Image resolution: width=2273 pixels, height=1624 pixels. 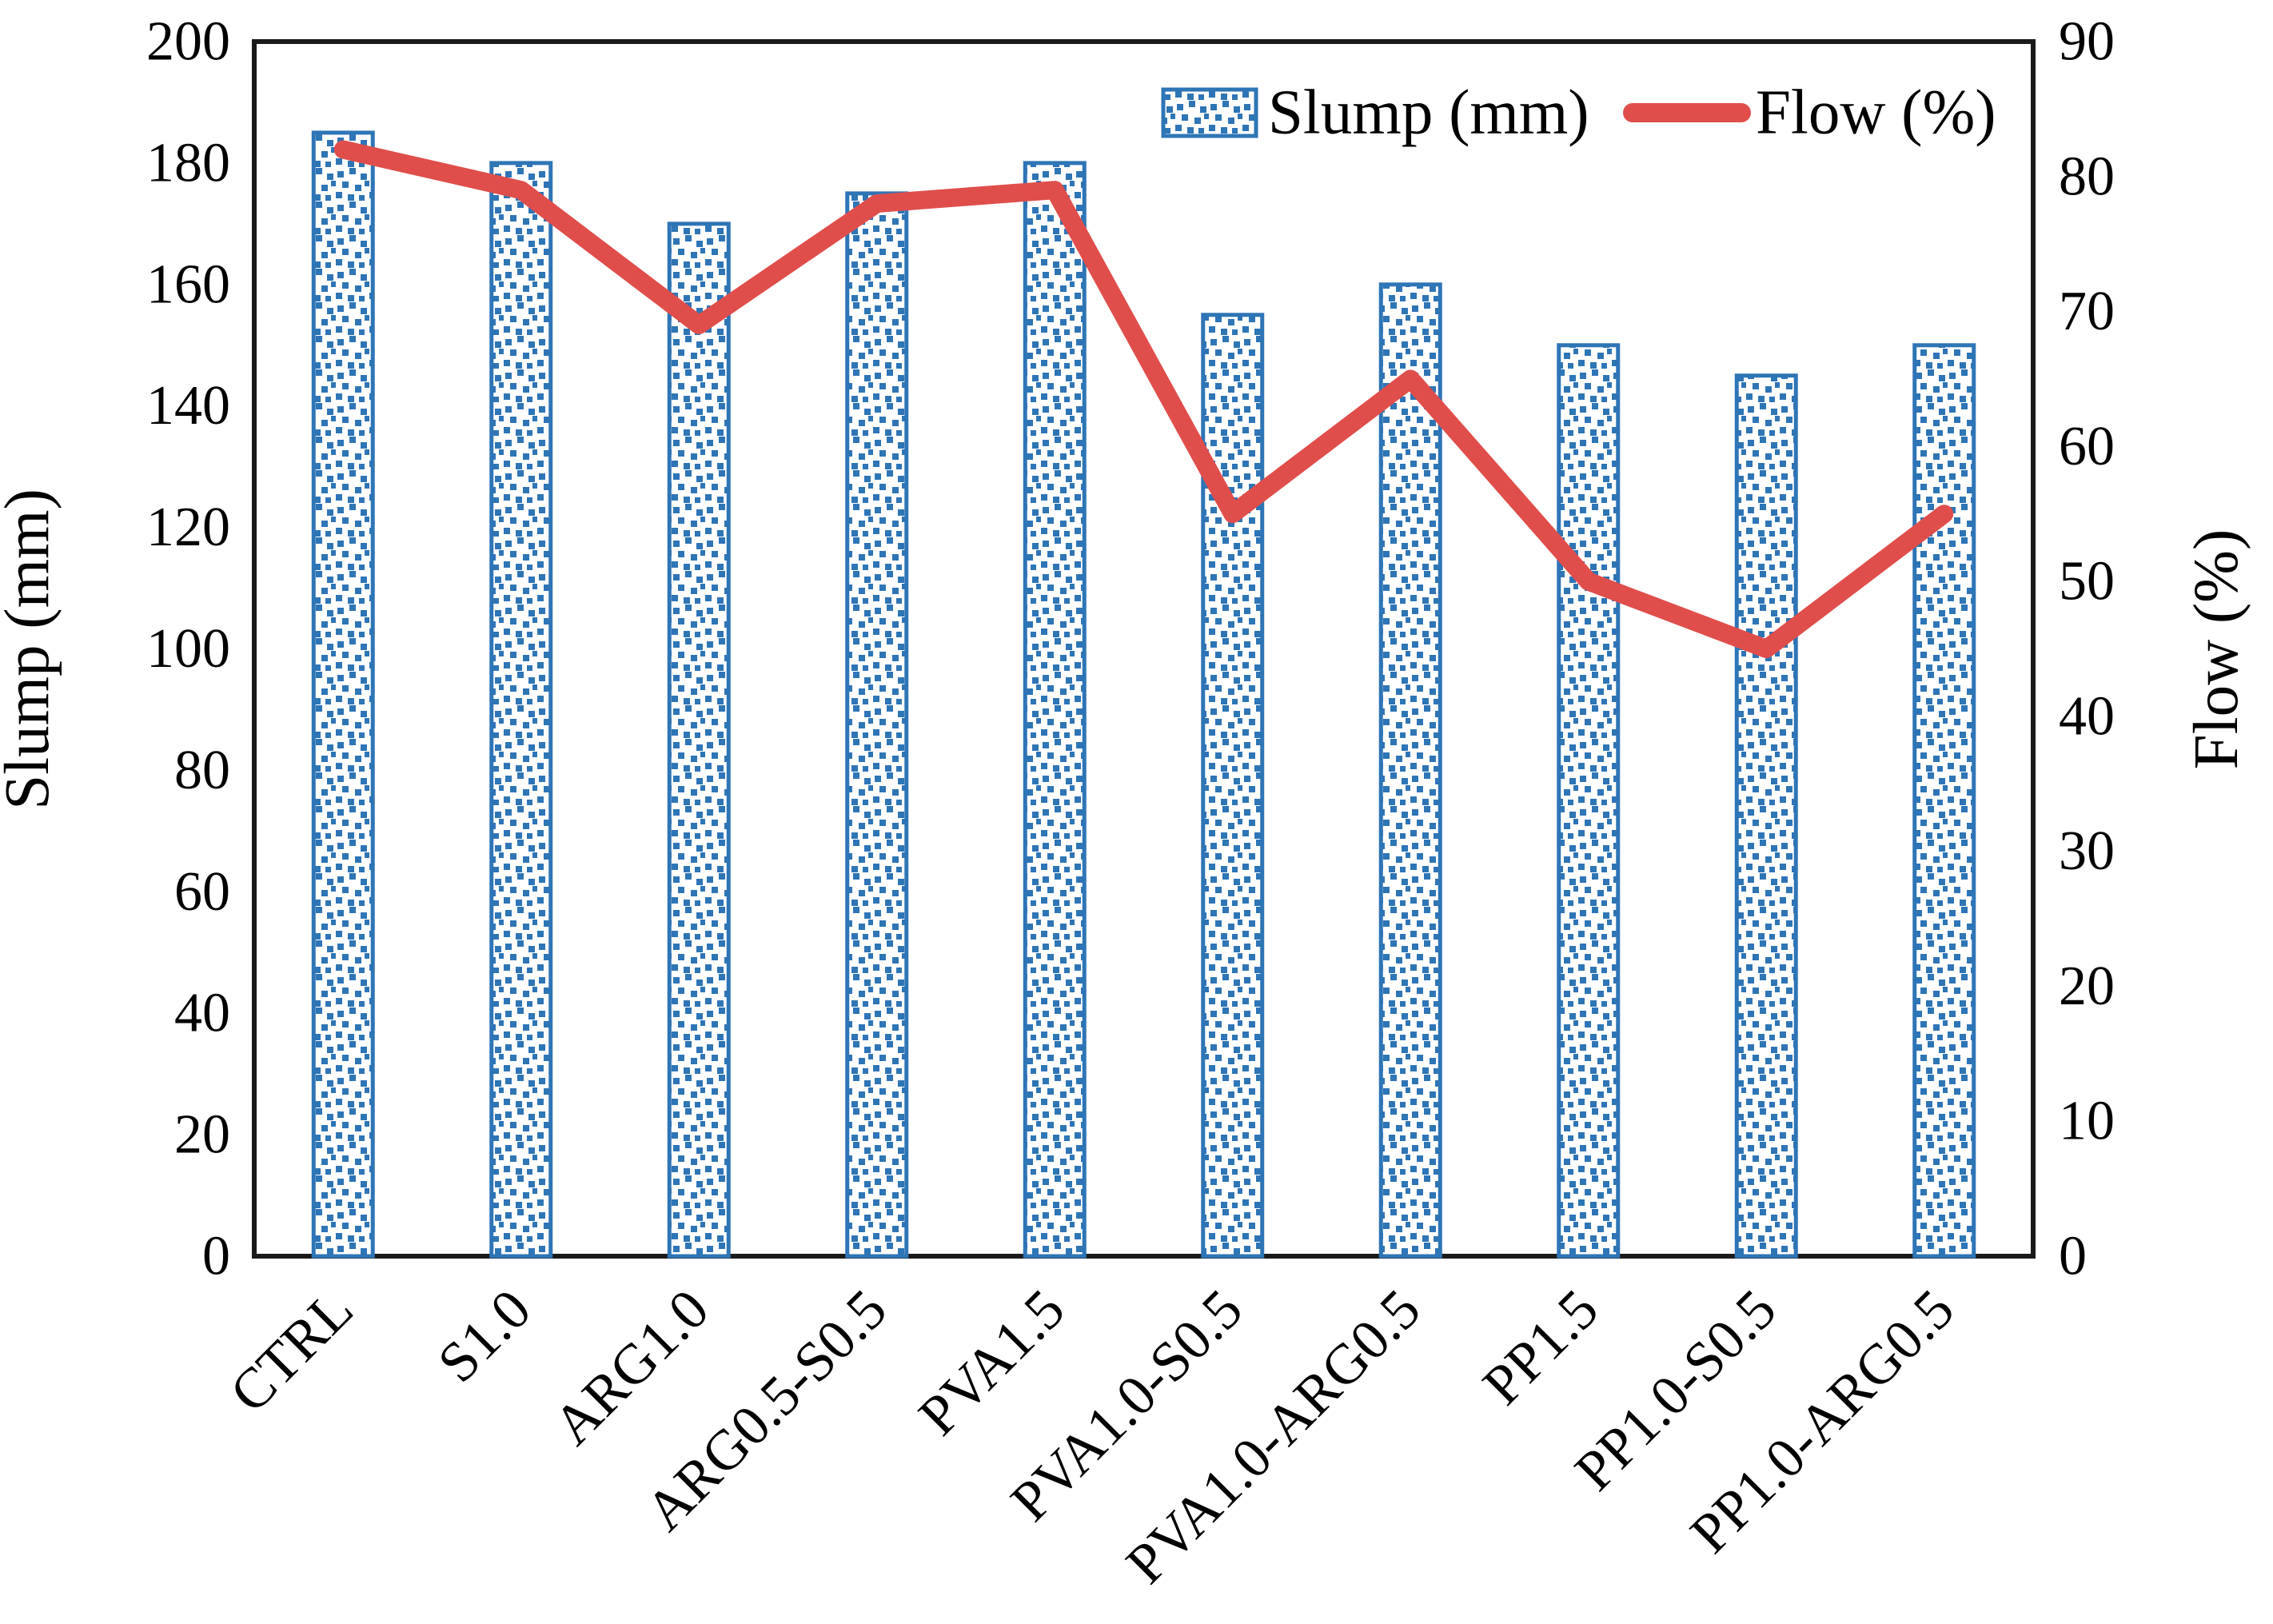 I want to click on right-tick-label: 20, so click(x=2087, y=986).